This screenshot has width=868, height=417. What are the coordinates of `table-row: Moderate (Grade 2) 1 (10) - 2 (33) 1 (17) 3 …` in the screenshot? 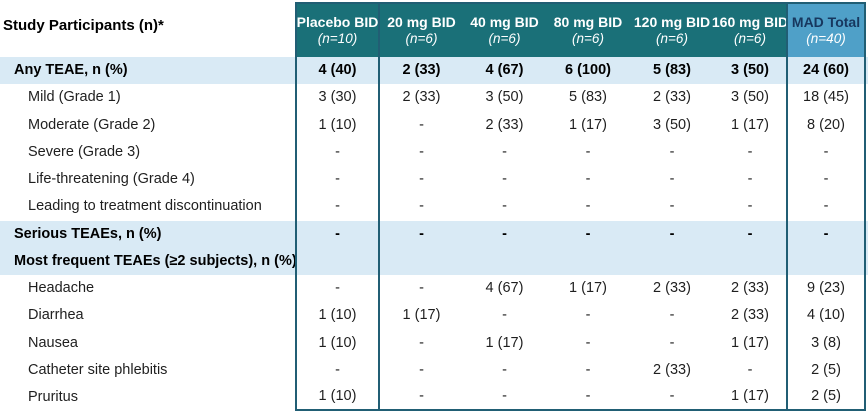 It's located at (434, 125).